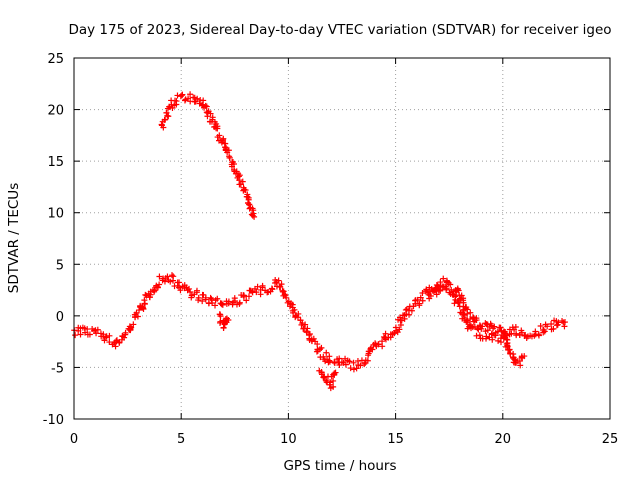 The height and width of the screenshot is (480, 640). I want to click on x-tick-label: 5, so click(181, 439).